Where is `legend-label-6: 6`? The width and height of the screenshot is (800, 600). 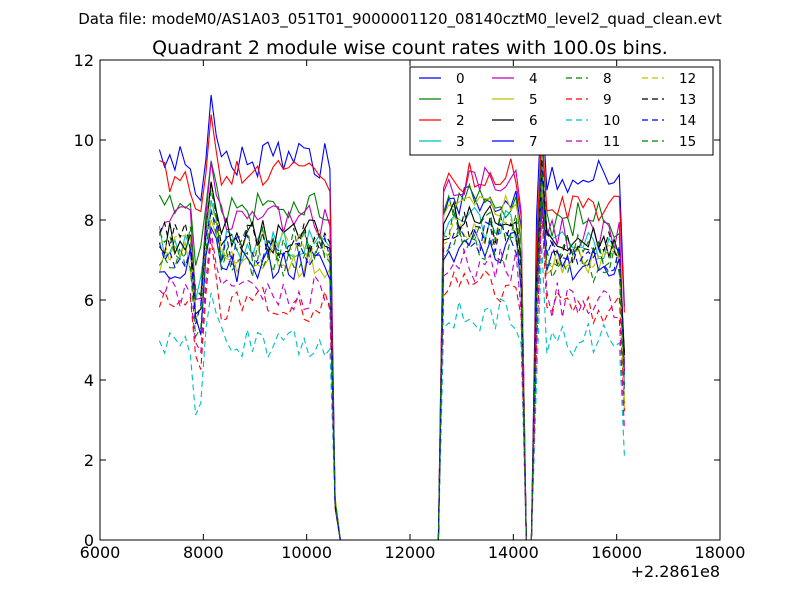
legend-label-6: 6 is located at coordinates (533, 121).